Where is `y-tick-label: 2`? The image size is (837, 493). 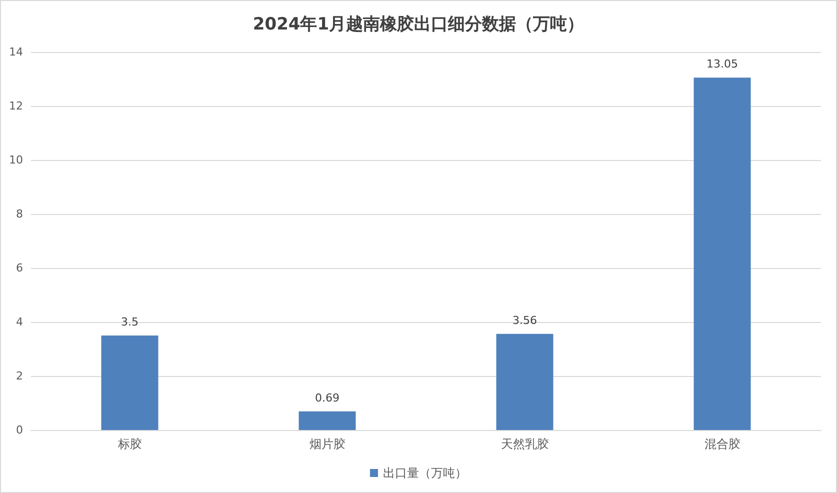
y-tick-label: 2 is located at coordinates (19, 376).